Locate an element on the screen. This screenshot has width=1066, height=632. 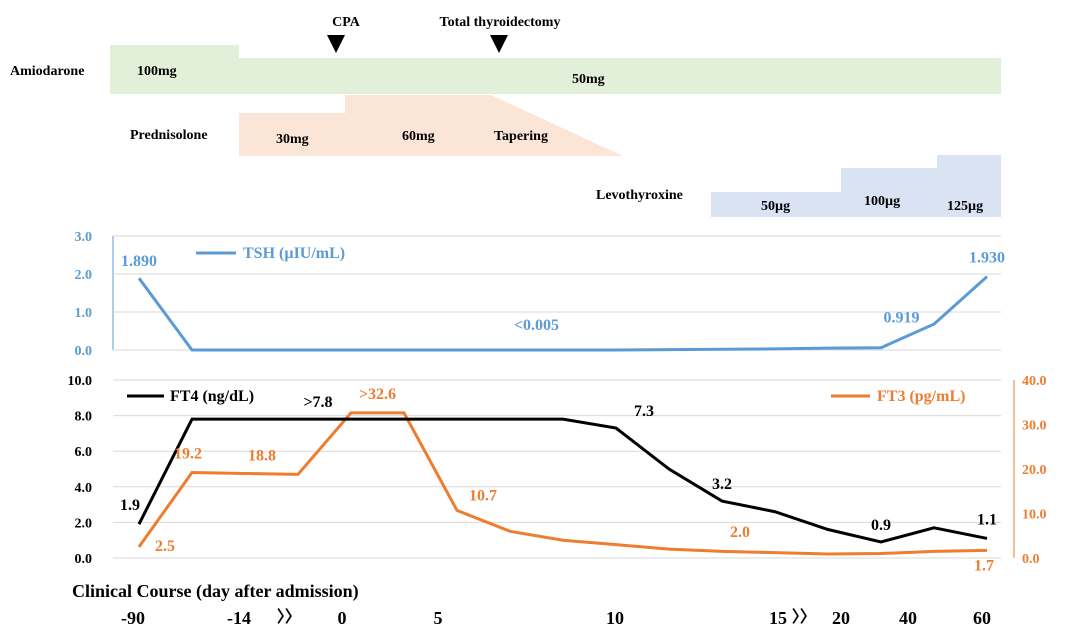
axis-break-2: 〉〉 is located at coordinates (804, 617).